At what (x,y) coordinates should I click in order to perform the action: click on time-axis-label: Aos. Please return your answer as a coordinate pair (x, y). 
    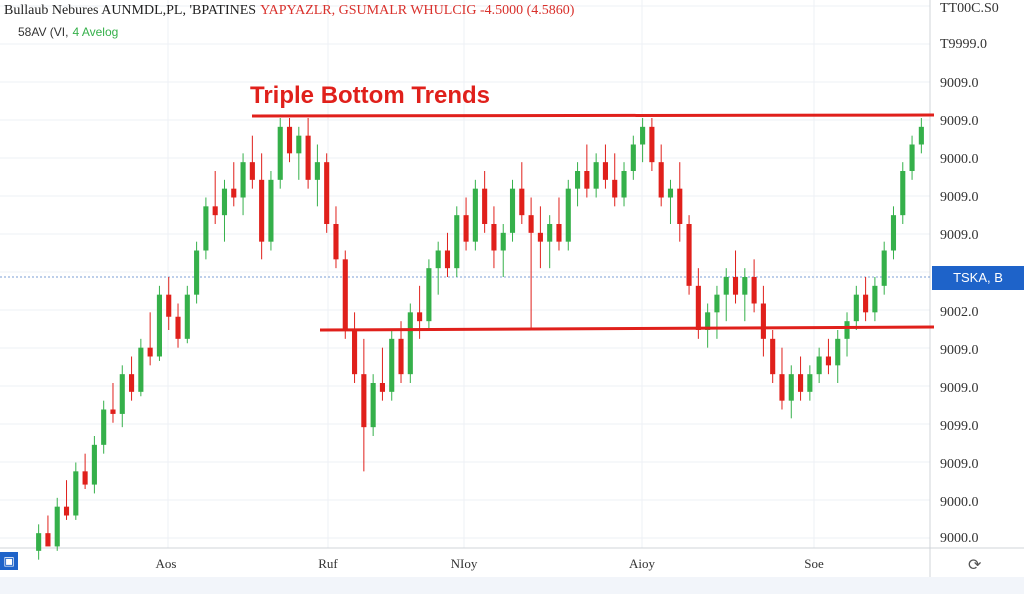
    Looking at the image, I should click on (166, 563).